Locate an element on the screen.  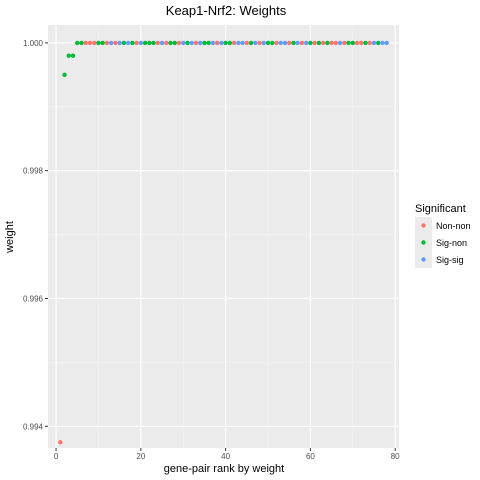
chart-title: Keap1-Nrf2: Weights is located at coordinates (226, 10).